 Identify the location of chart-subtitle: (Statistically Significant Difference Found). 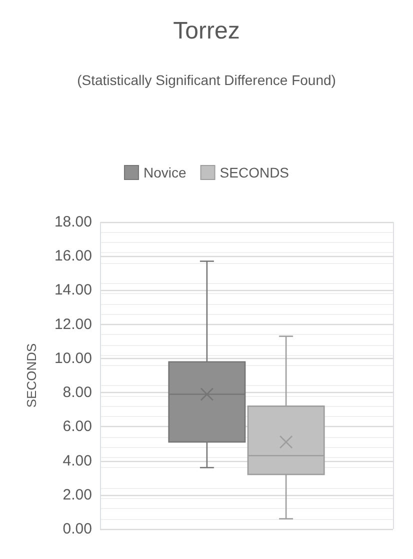
(206, 80).